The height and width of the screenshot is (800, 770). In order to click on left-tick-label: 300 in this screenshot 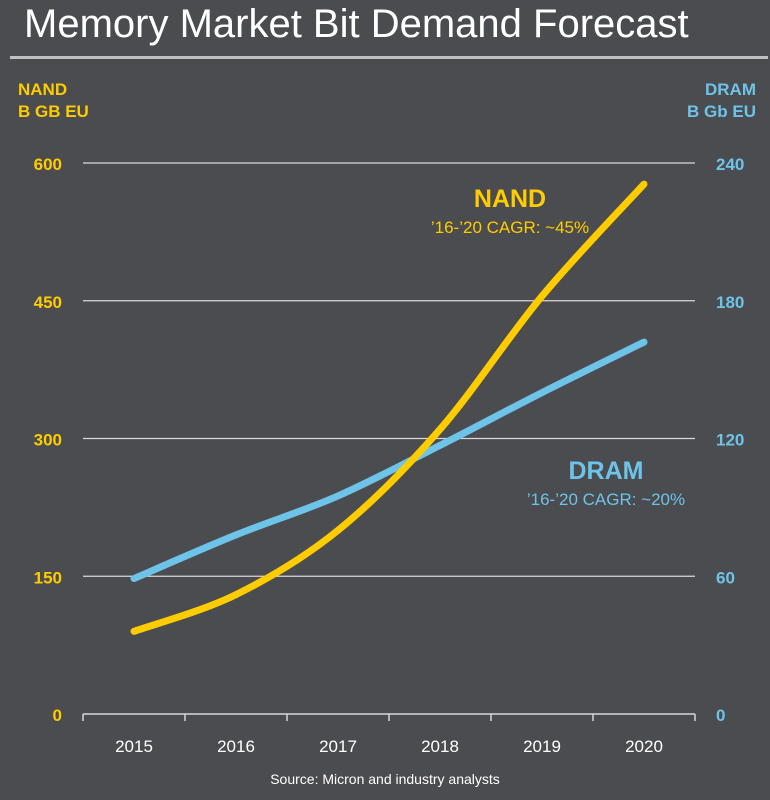, I will do `click(48, 440)`.